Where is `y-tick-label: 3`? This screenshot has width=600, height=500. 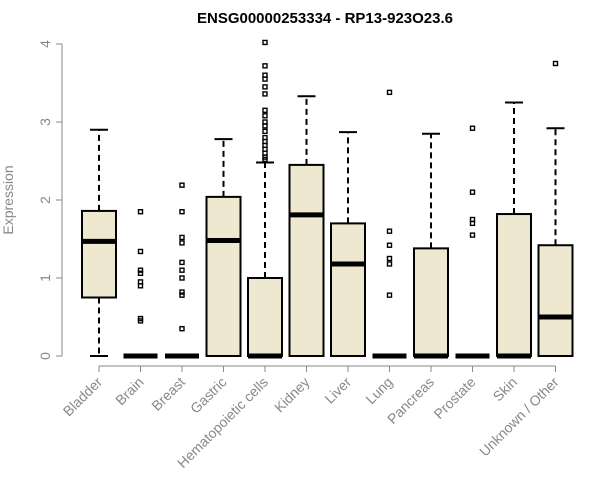 y-tick-label: 3 is located at coordinates (45, 122).